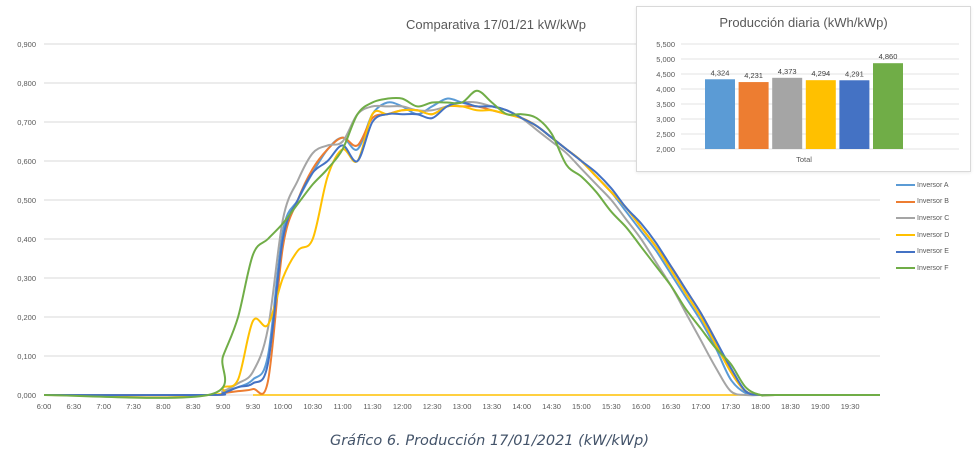  I want to click on x-tick-label: 11:30, so click(372, 406).